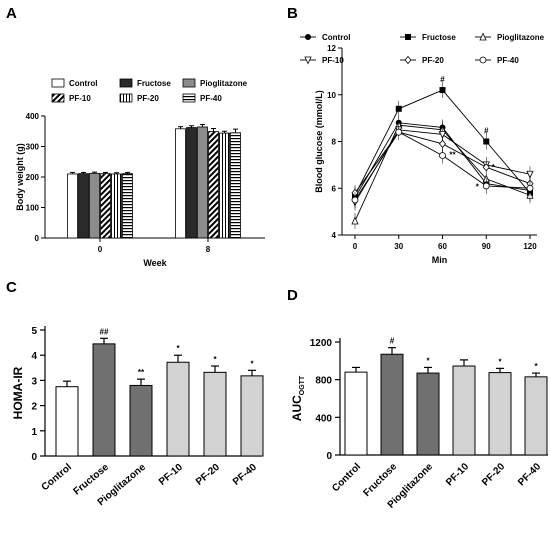 The width and height of the screenshot is (550, 542). What do you see at coordinates (483, 36) in the screenshot?
I see `marker-triangle` at bounding box center [483, 36].